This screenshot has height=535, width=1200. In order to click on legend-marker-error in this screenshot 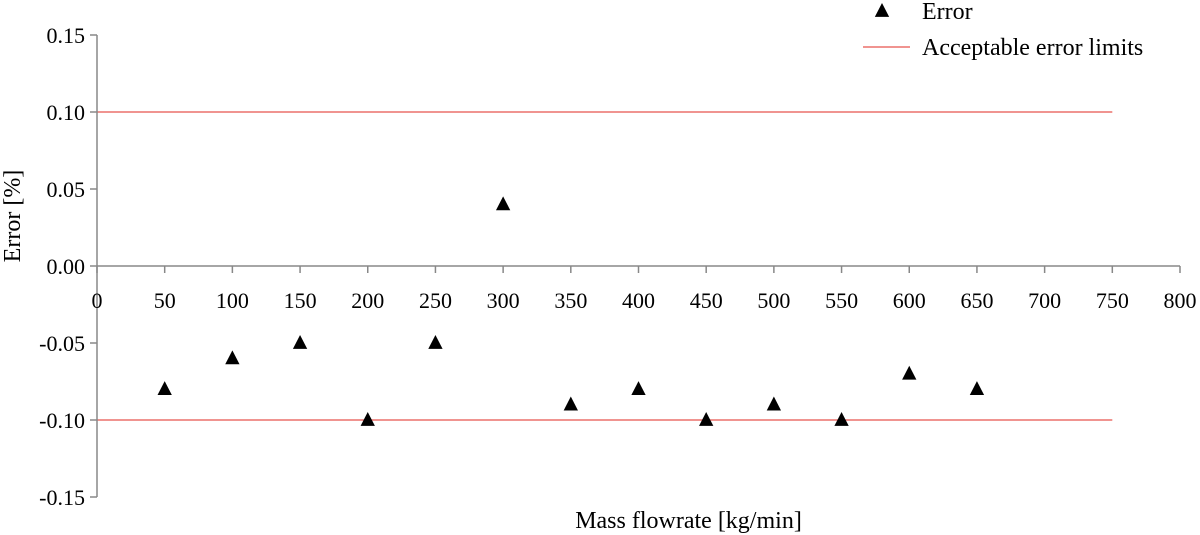, I will do `click(882, 9)`.